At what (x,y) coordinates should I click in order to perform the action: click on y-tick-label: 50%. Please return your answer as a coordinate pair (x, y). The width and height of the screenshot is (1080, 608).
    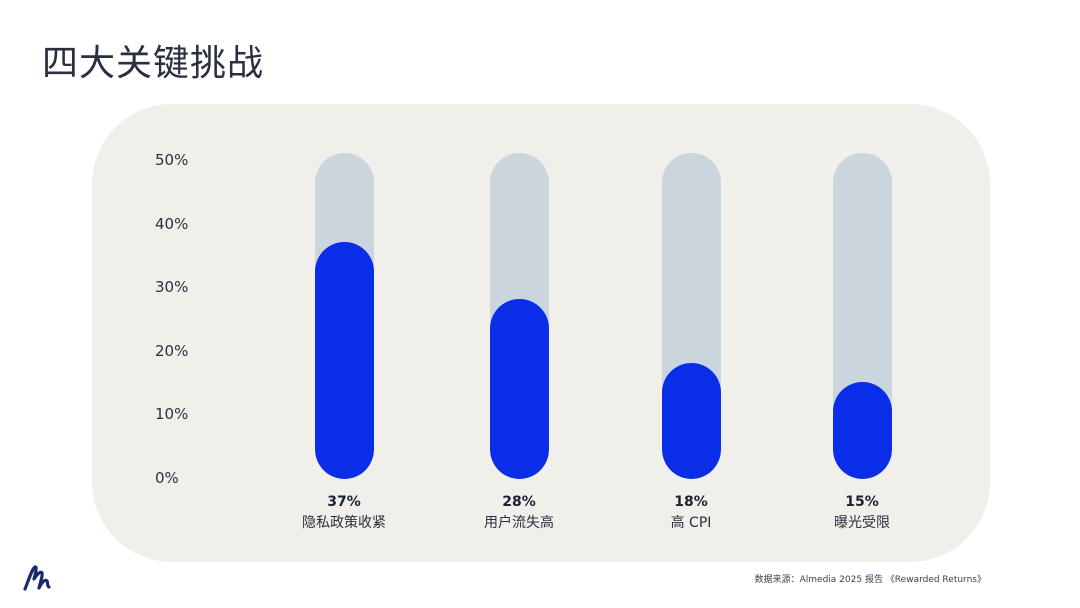
    Looking at the image, I should click on (172, 160).